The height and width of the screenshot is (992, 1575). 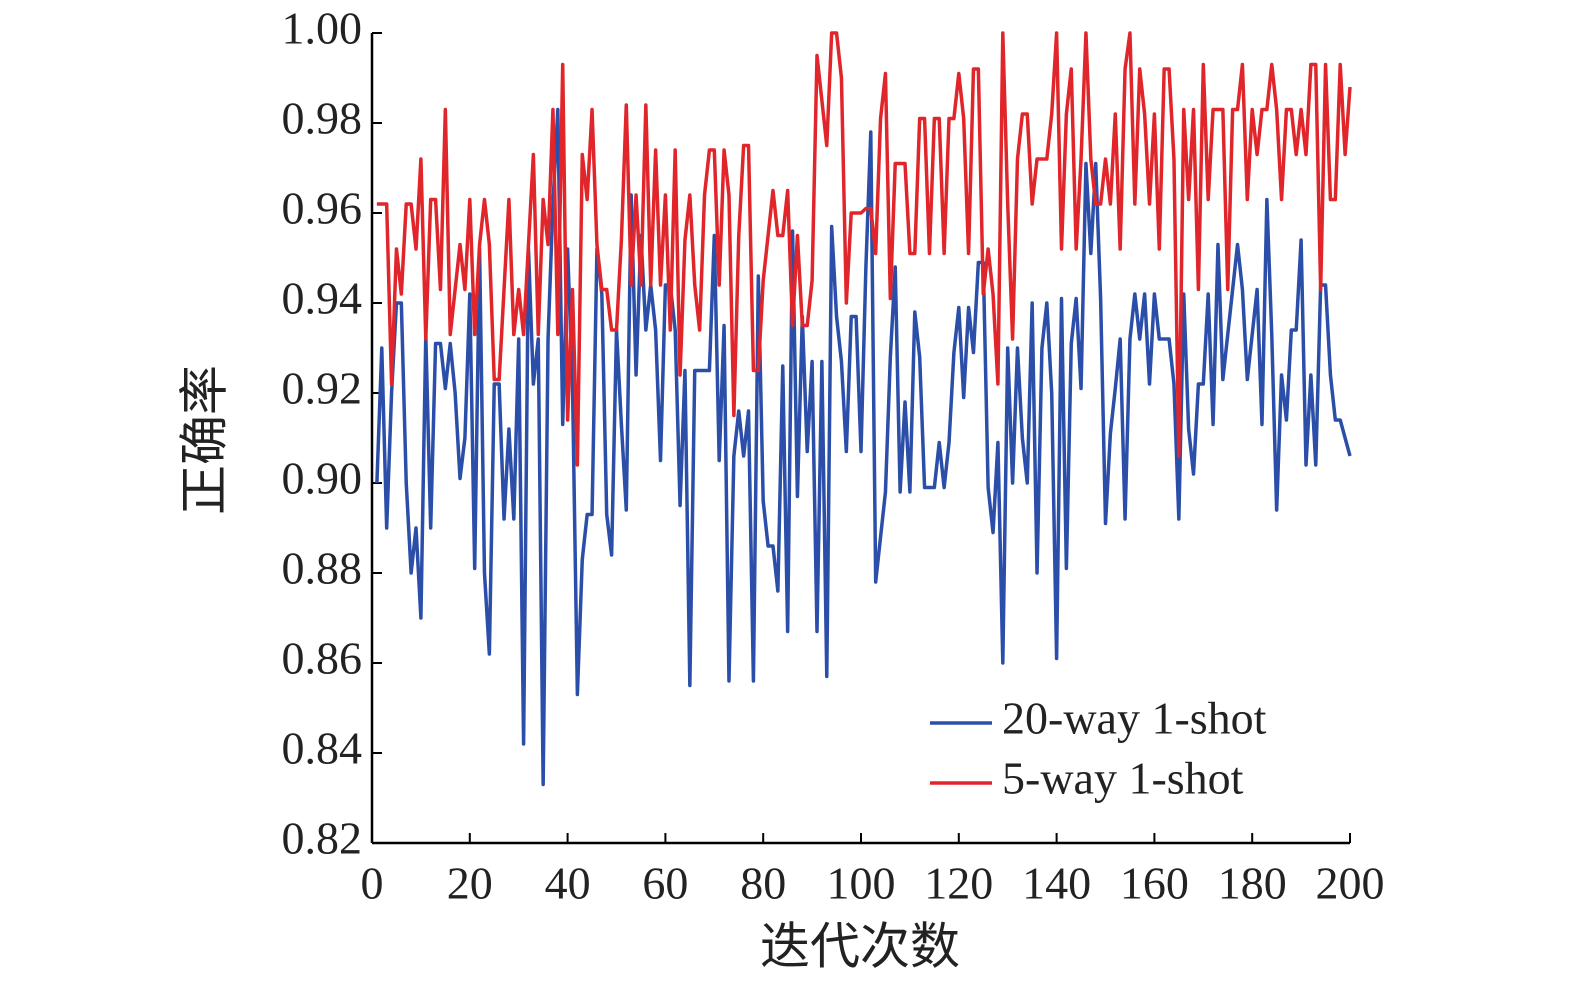 I want to click on x-tick-label: 160, so click(x=1154, y=883).